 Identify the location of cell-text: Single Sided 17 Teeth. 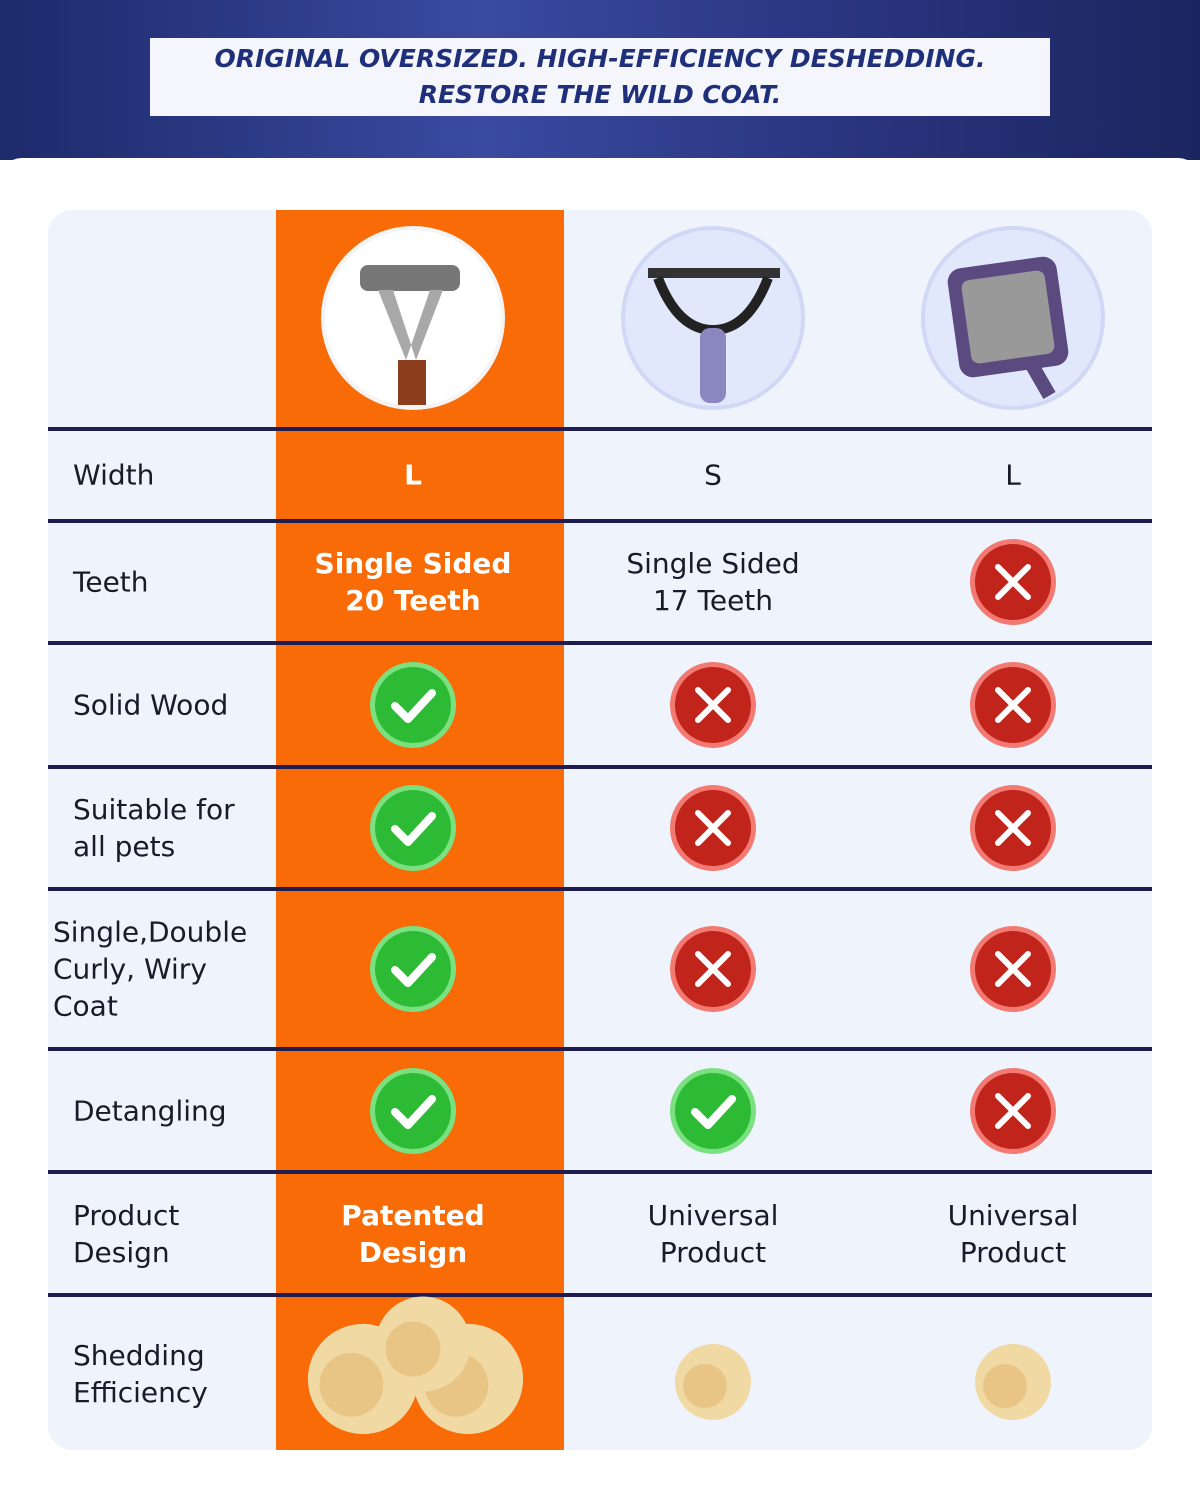
(713, 582).